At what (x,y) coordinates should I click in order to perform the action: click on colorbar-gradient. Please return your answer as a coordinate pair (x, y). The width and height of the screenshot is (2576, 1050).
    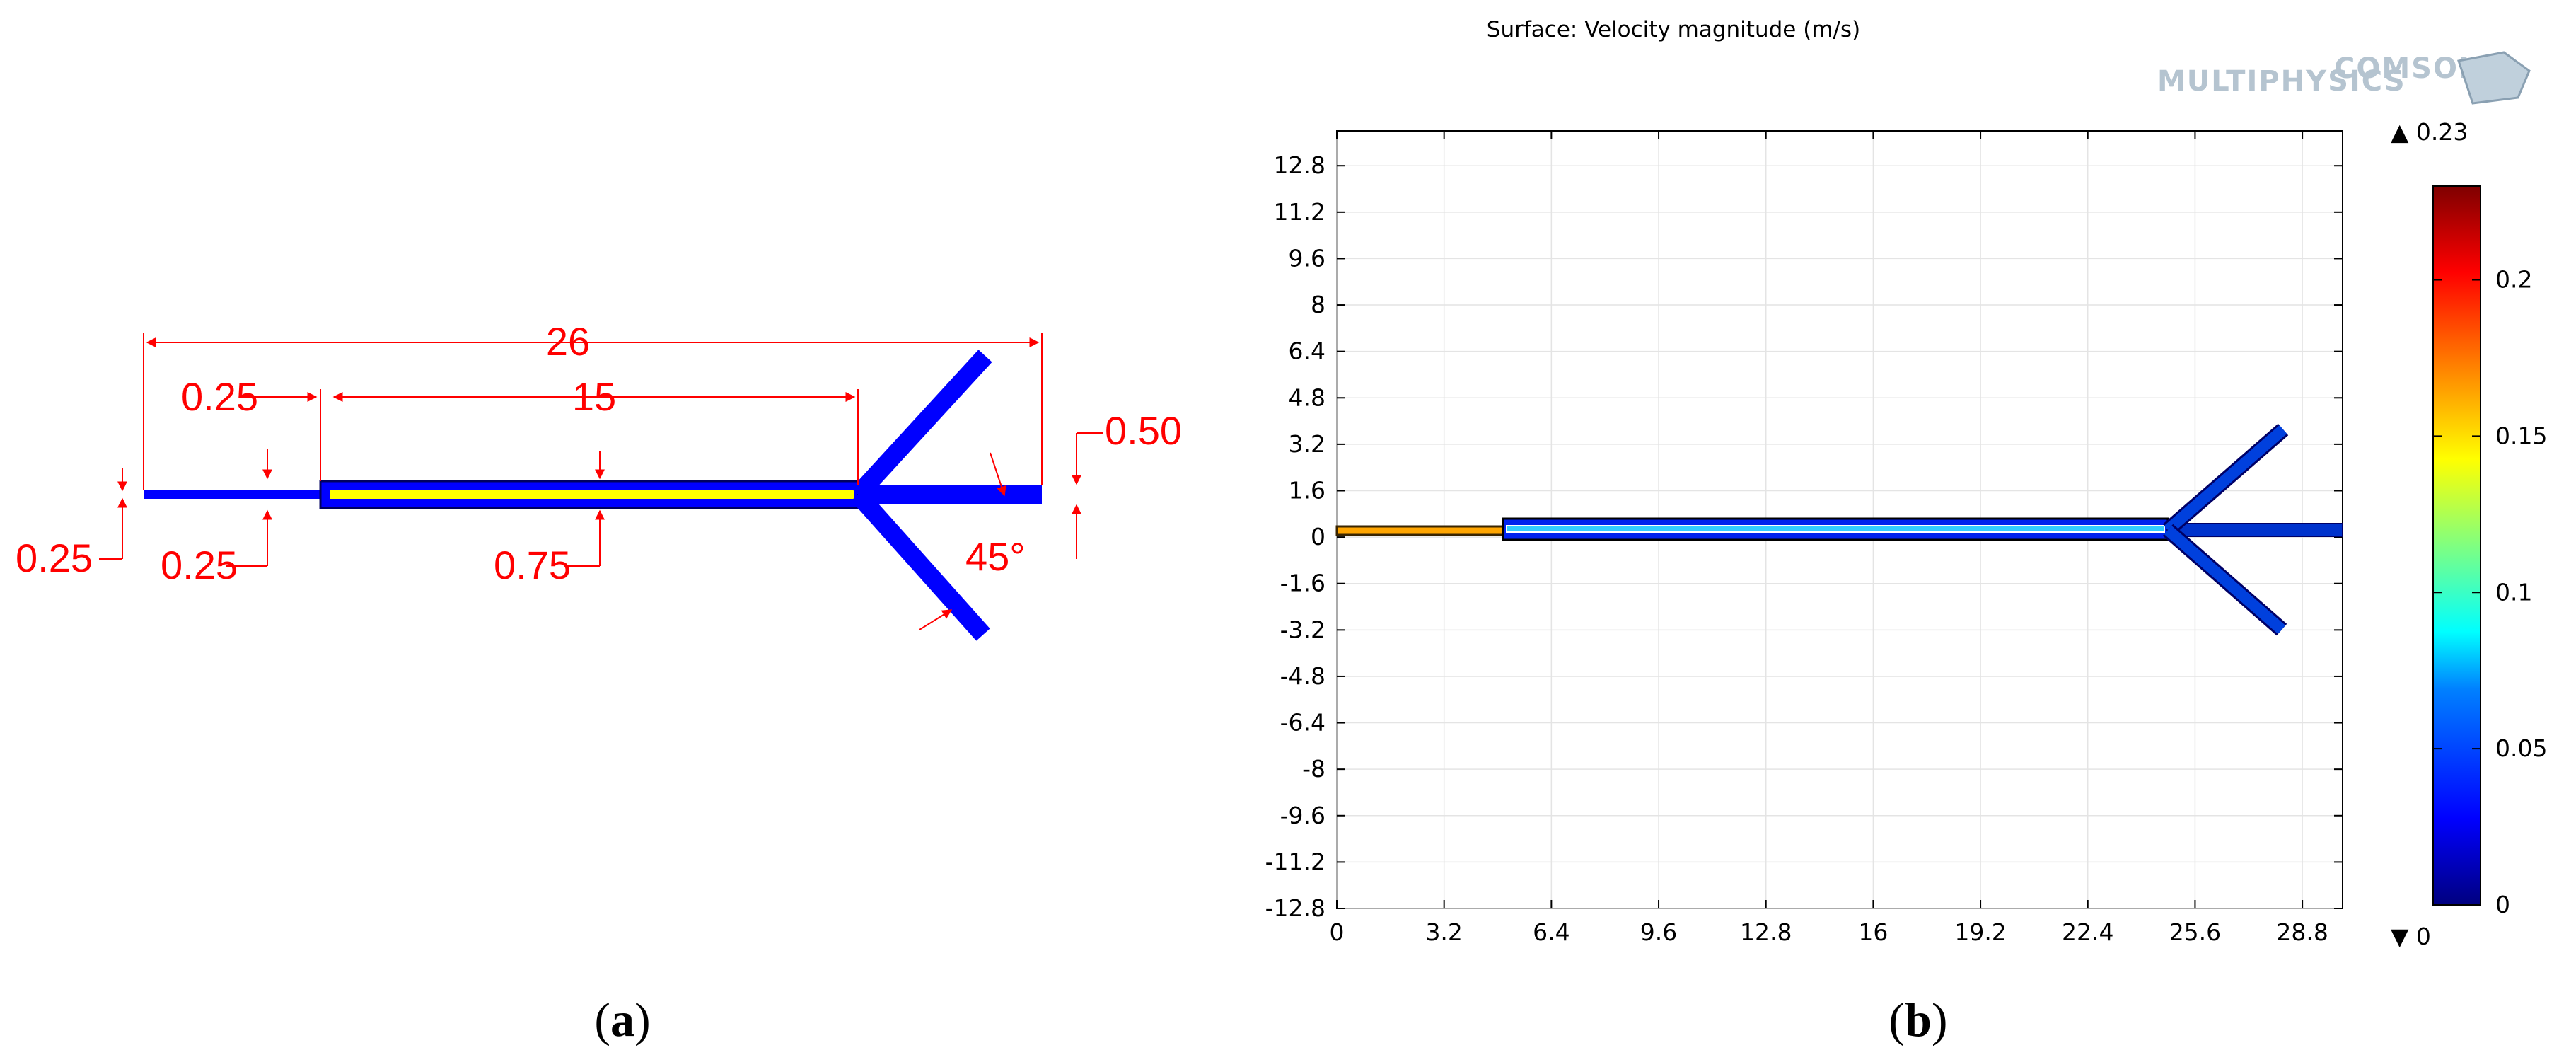
    Looking at the image, I should click on (2456, 545).